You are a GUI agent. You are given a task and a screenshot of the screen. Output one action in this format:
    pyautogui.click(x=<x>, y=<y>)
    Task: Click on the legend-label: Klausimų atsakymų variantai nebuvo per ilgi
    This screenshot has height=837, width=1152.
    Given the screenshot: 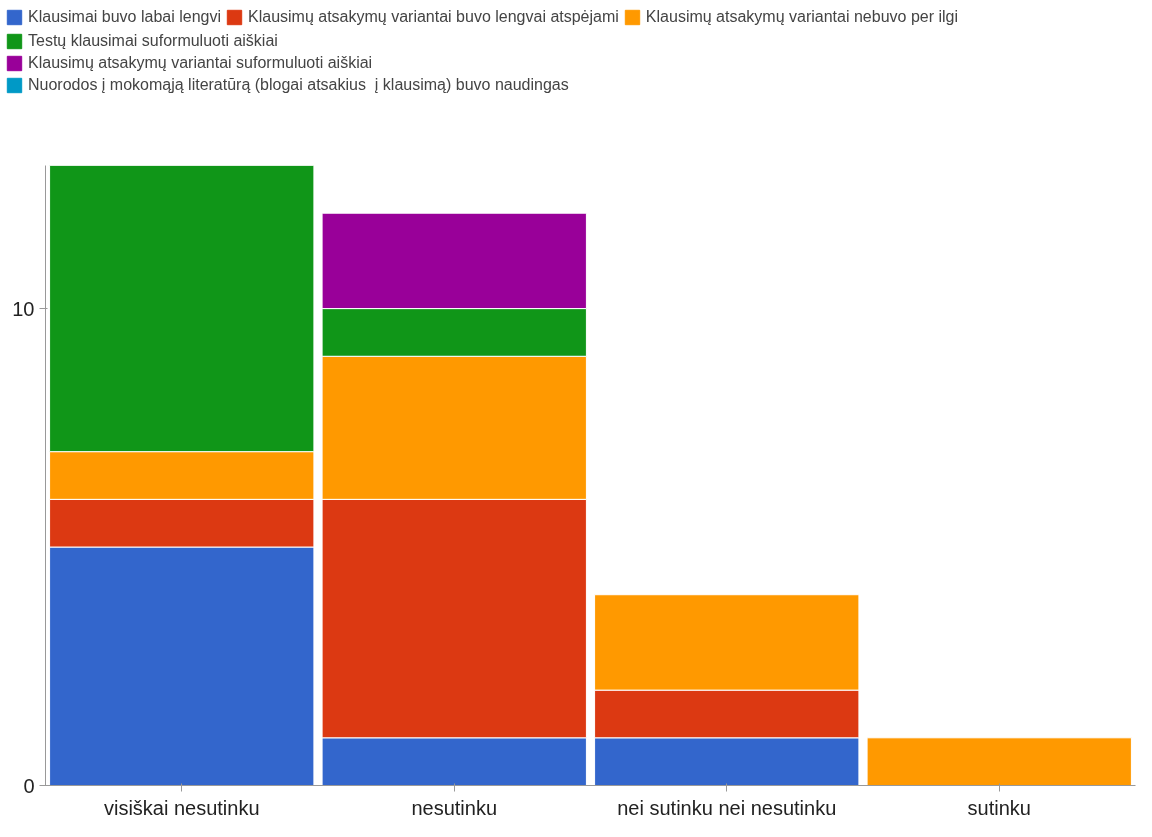 What is the action you would take?
    pyautogui.click(x=802, y=17)
    